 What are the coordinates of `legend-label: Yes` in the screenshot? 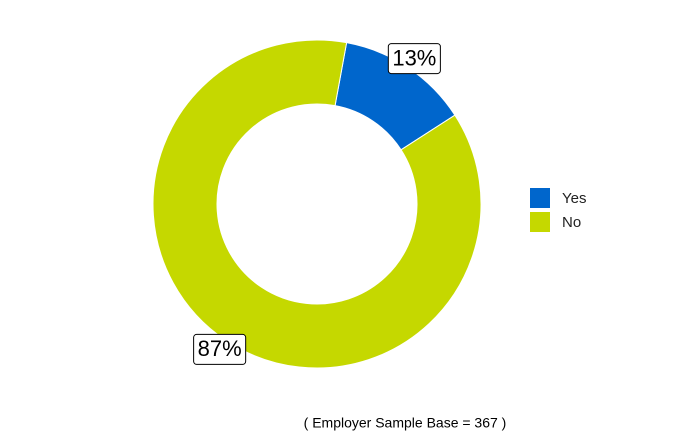 It's located at (574, 198).